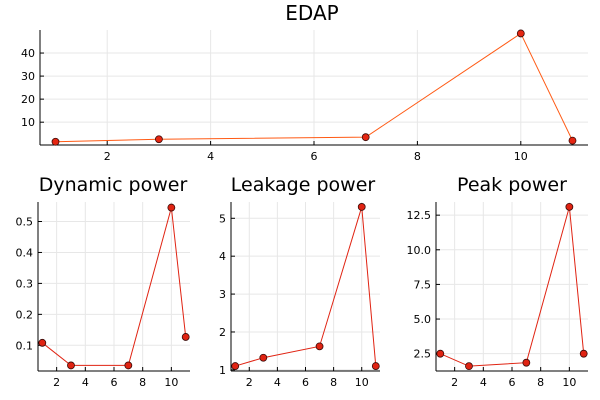 The image size is (600, 400). What do you see at coordinates (249, 382) in the screenshot?
I see `leakage-power-xtick-label-0: 2` at bounding box center [249, 382].